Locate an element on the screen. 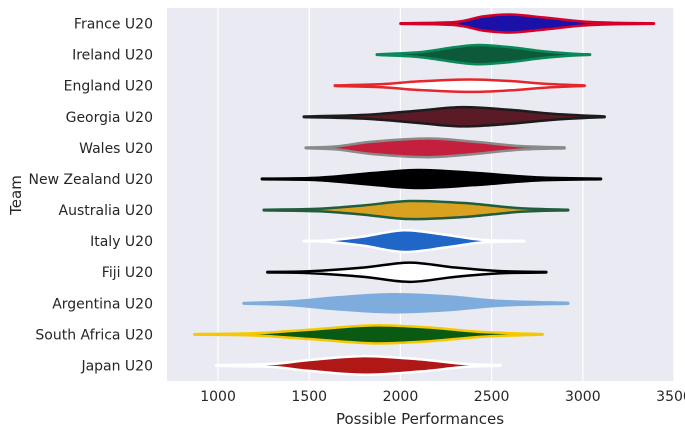 The height and width of the screenshot is (437, 685). violin-south-africa-u20 is located at coordinates (368, 334).